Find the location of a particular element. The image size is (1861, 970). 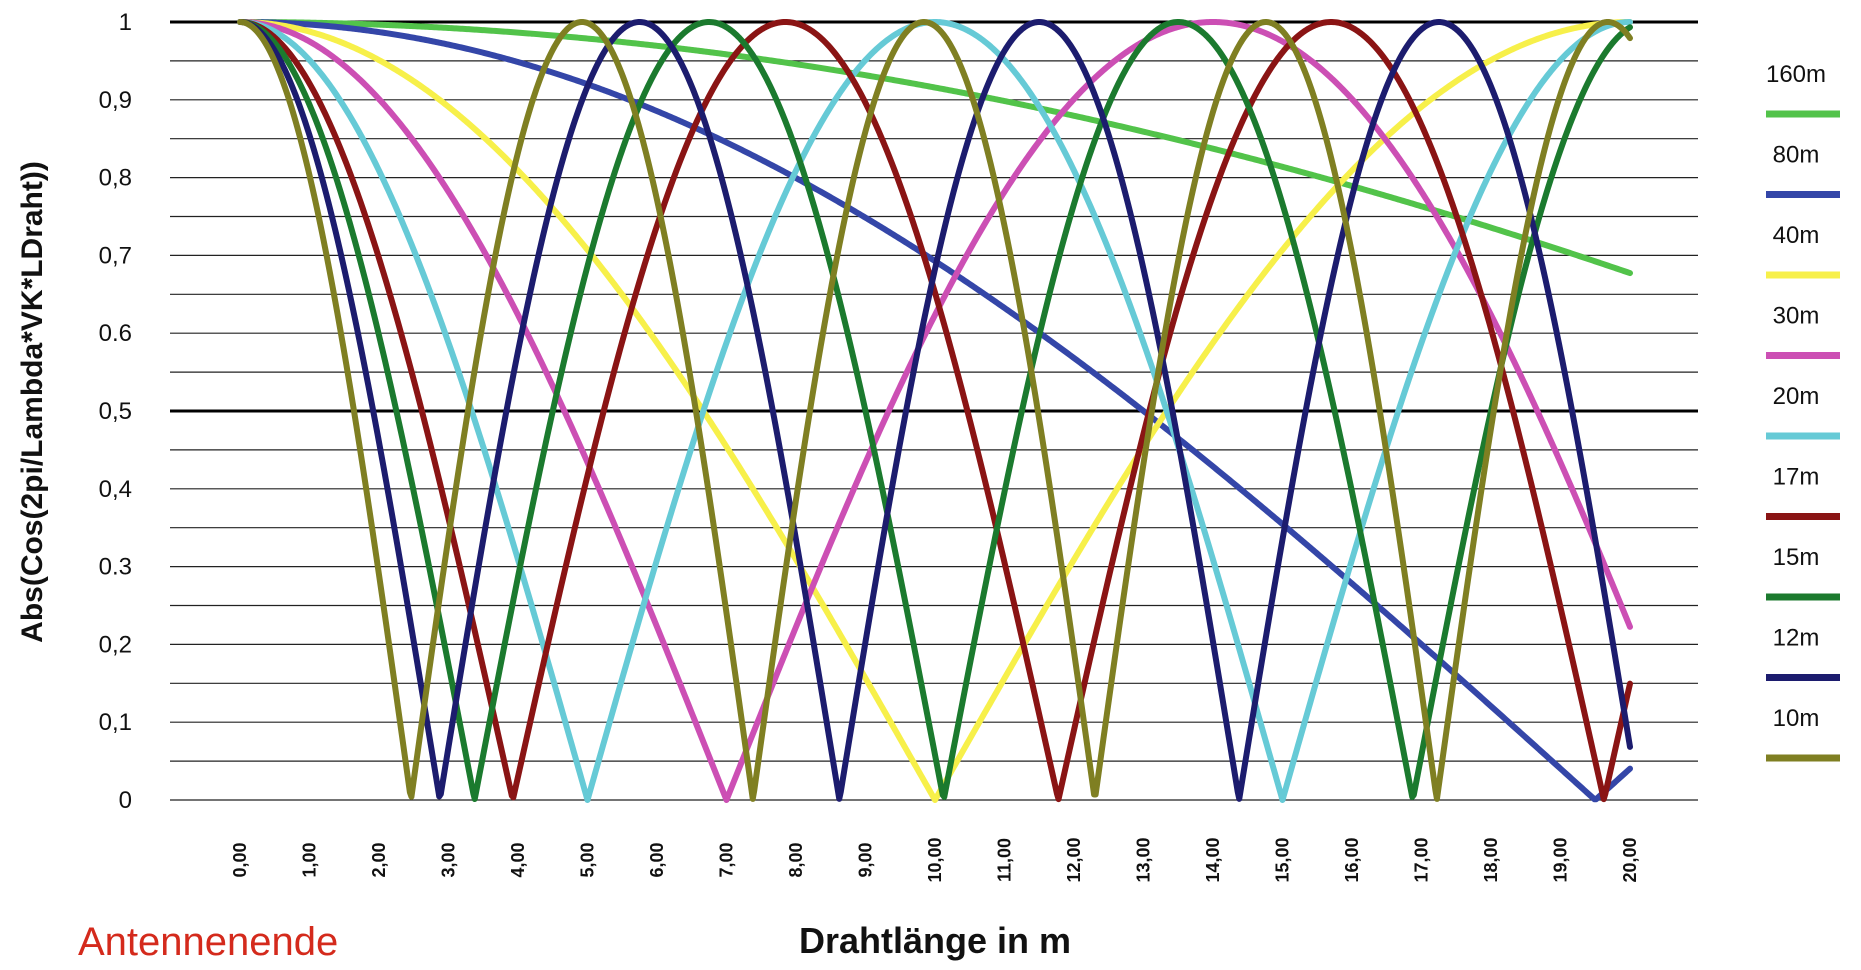

x-tick-label: 11,00 is located at coordinates (1005, 860).